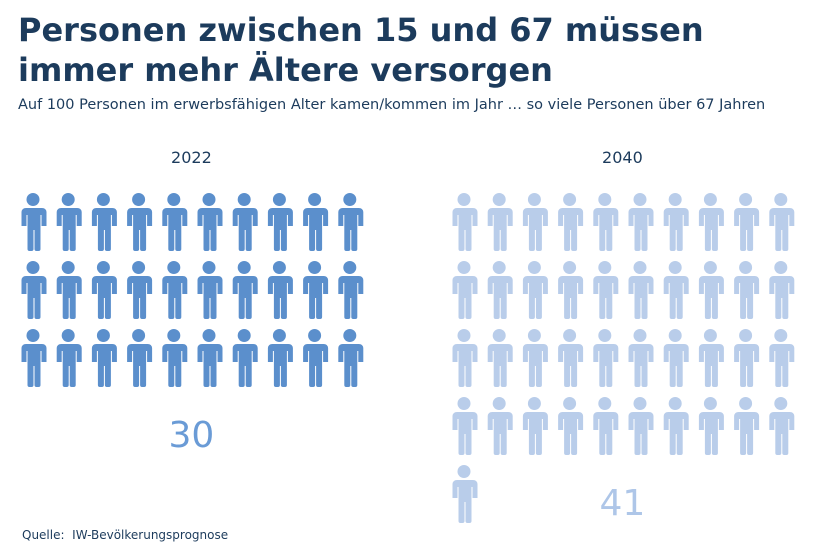 Image resolution: width=834 pixels, height=556 pixels. Describe the element at coordinates (622, 503) in the screenshot. I see `value-label: 41` at that location.